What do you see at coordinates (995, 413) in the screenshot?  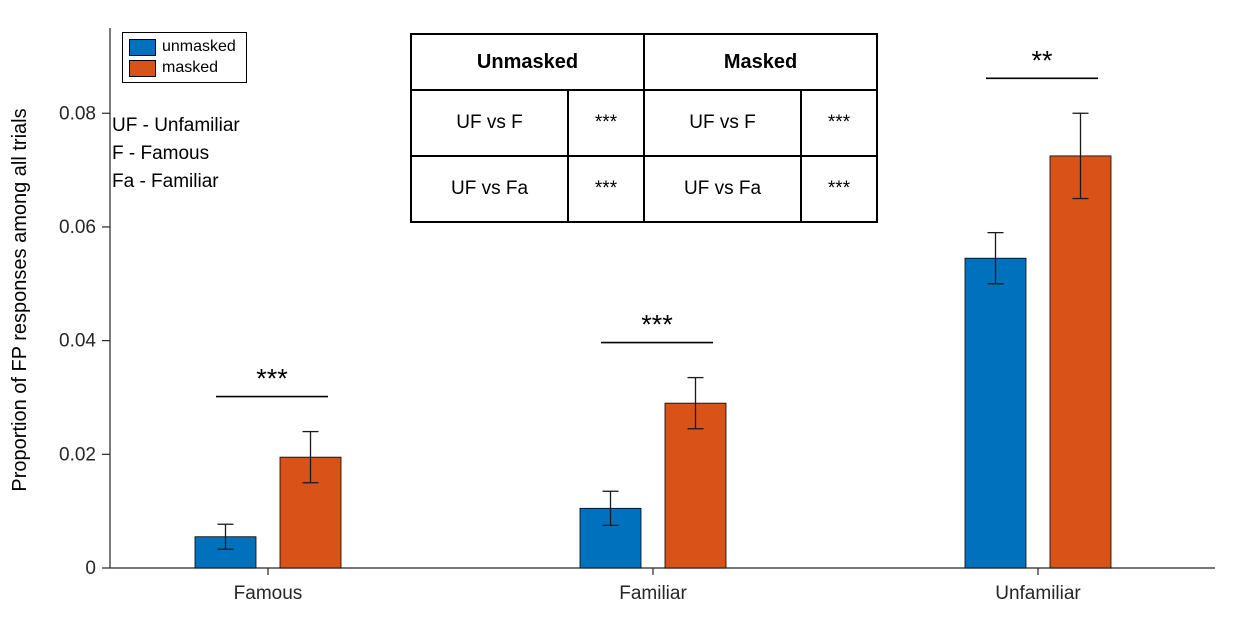 I see `bar-unmasked-unfamiliar` at bounding box center [995, 413].